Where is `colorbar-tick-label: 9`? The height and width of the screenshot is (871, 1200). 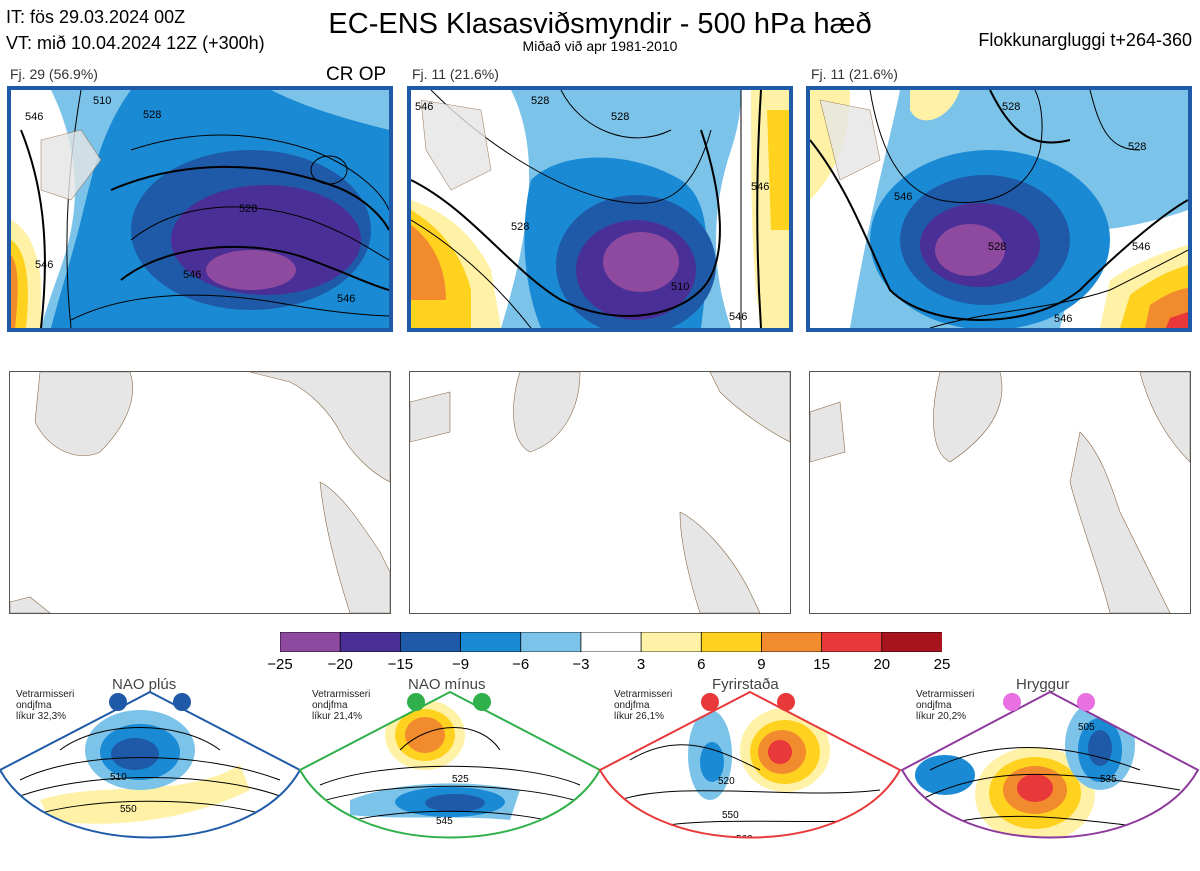
colorbar-tick-label: 9 is located at coordinates (761, 664).